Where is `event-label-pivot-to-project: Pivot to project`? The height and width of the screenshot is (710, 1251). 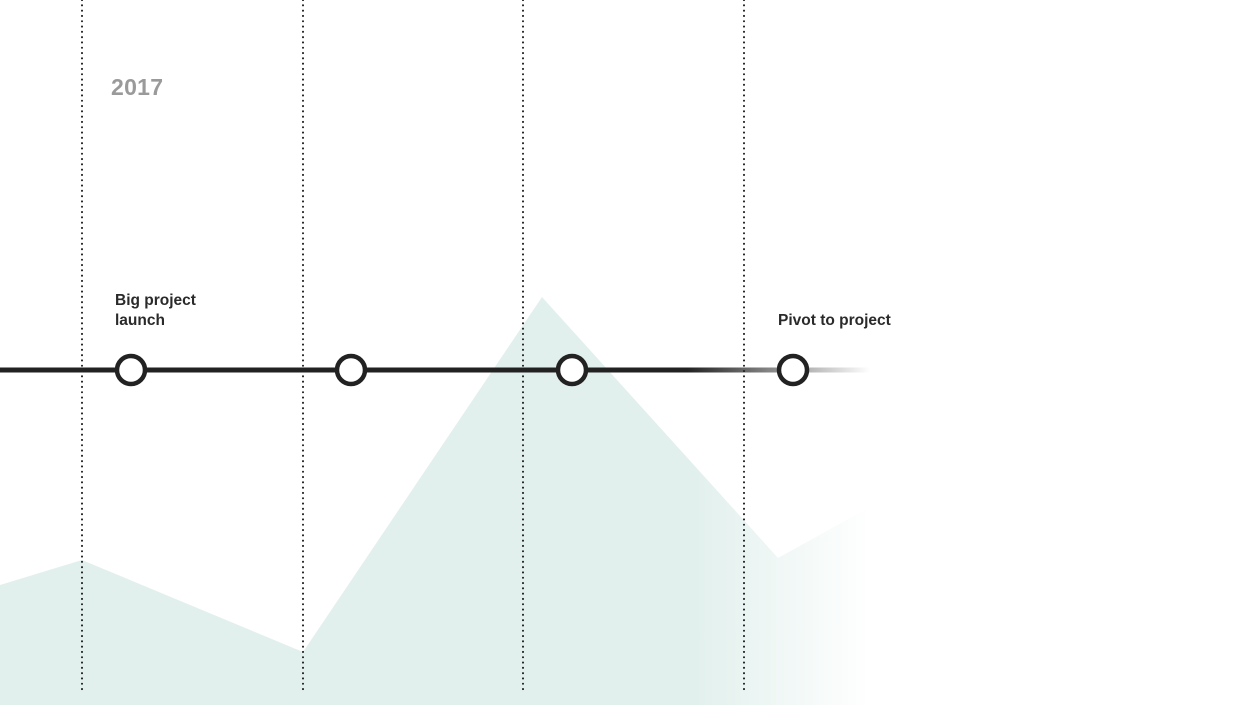
event-label-pivot-to-project: Pivot to project is located at coordinates (834, 321).